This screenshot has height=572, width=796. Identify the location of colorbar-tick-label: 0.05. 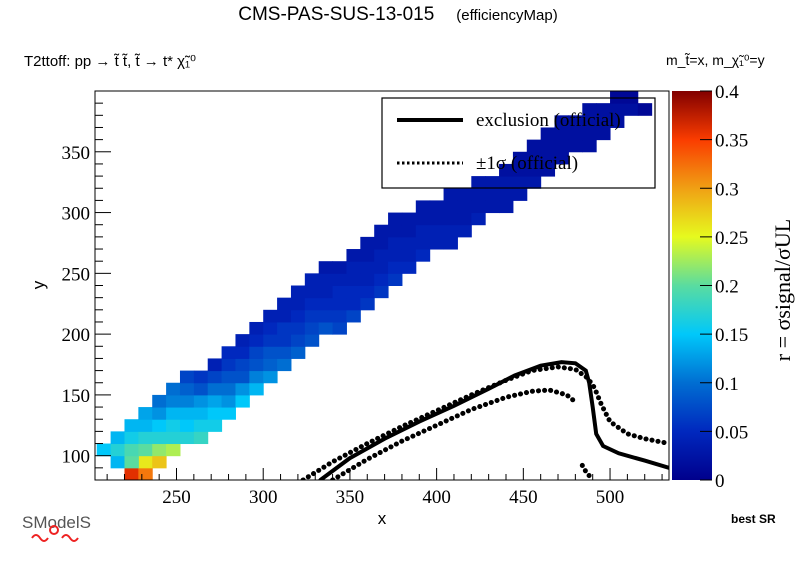
(731, 432).